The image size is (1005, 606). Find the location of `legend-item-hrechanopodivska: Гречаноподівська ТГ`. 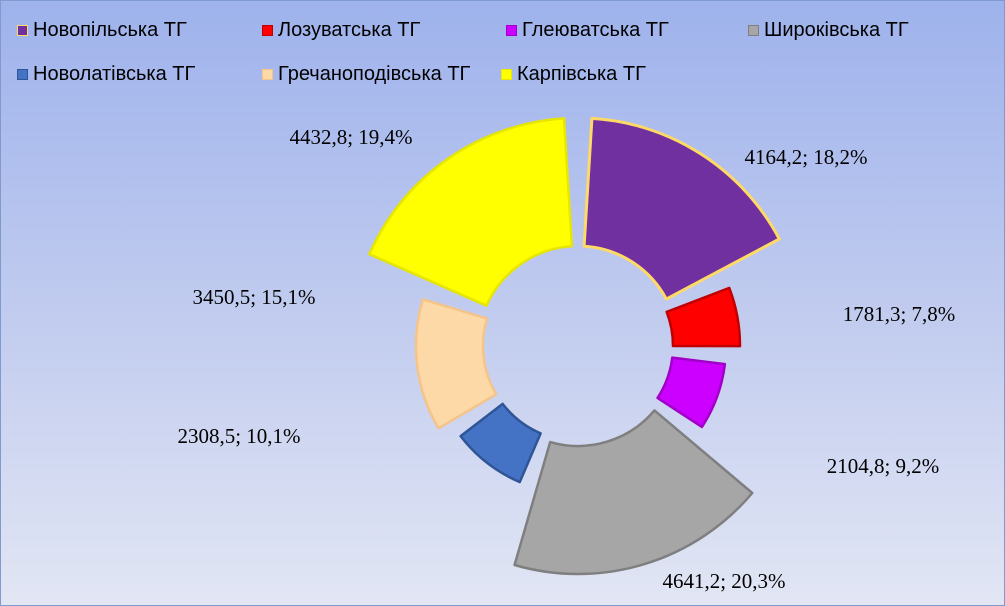

legend-item-hrechanopodivska: Гречаноподівська ТГ is located at coordinates (366, 74).